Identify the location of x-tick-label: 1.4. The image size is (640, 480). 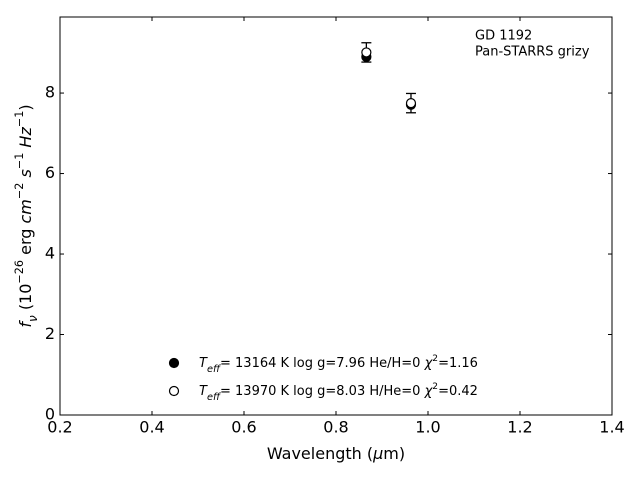
(611, 427).